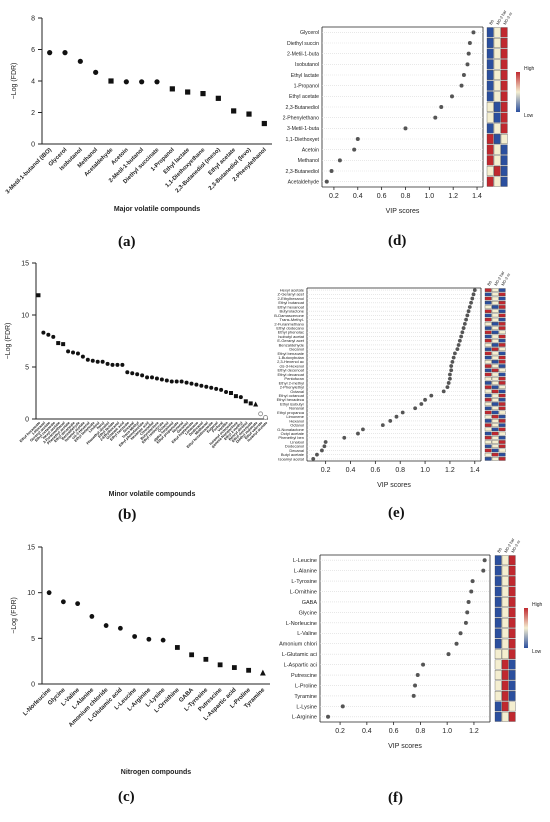  Describe the element at coordinates (291, 437) in the screenshot. I see `compound-label: Phenethyl ben` at that location.